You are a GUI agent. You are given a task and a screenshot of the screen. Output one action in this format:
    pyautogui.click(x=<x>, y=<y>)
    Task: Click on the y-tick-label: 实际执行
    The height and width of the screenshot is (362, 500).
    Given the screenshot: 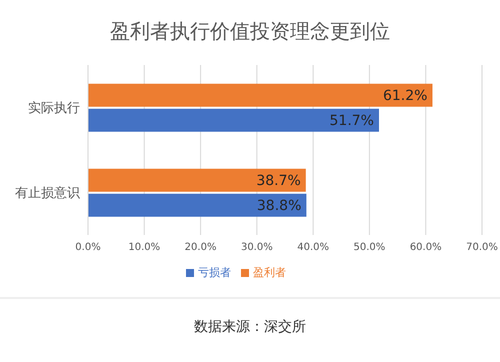 What is the action you would take?
    pyautogui.click(x=54, y=108)
    